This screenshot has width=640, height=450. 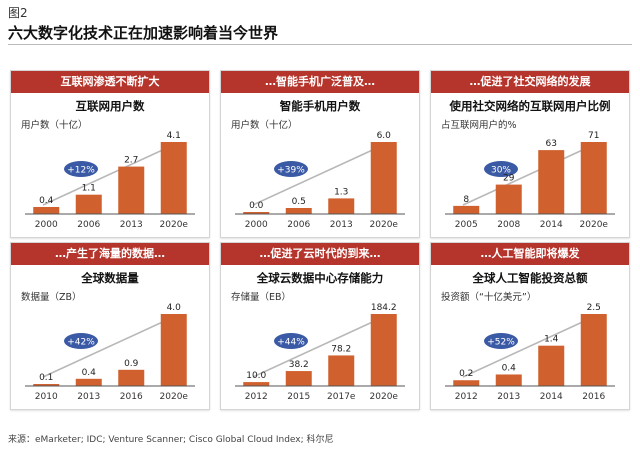 What do you see at coordinates (479, 125) in the screenshot?
I see `unit-label: 占互联网用户的%` at bounding box center [479, 125].